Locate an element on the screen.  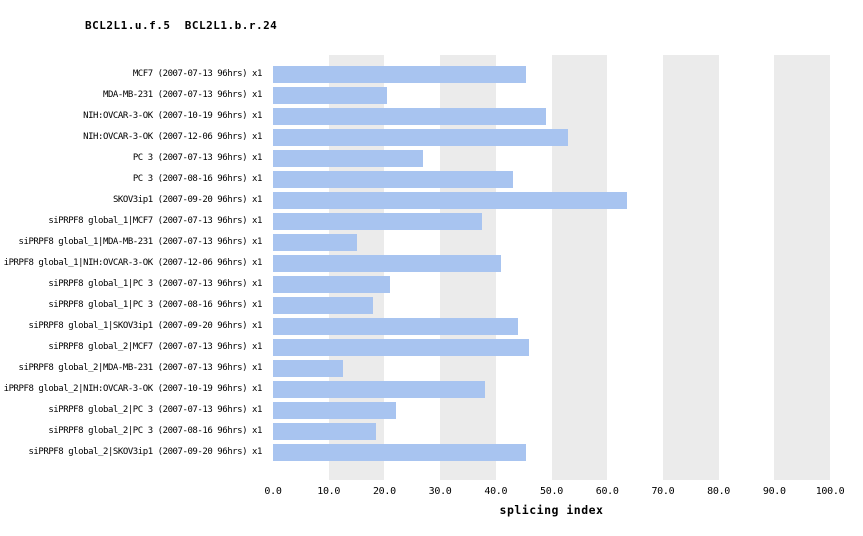
x-axis-tick-label: 40.0 is located at coordinates (496, 491).